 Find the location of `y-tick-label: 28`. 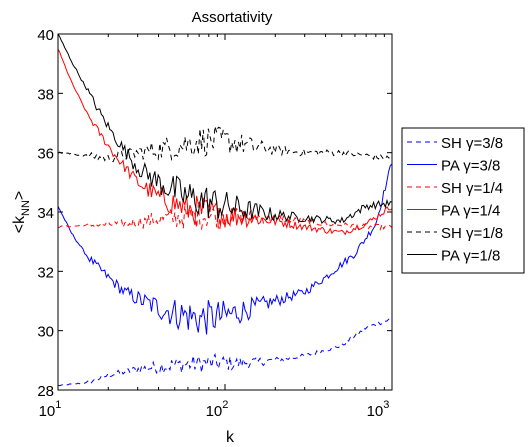

y-tick-label: 28 is located at coordinates (45, 391).